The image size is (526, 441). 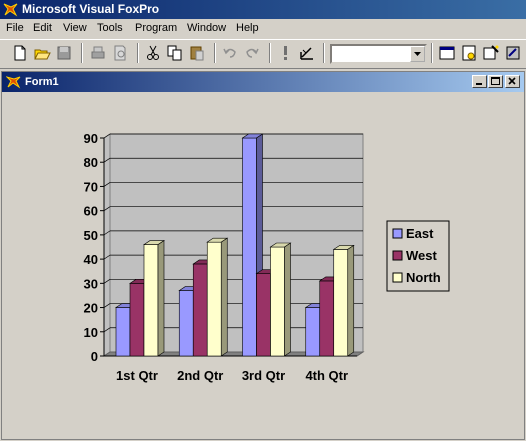 What do you see at coordinates (175, 53) in the screenshot?
I see `copy-icon` at bounding box center [175, 53].